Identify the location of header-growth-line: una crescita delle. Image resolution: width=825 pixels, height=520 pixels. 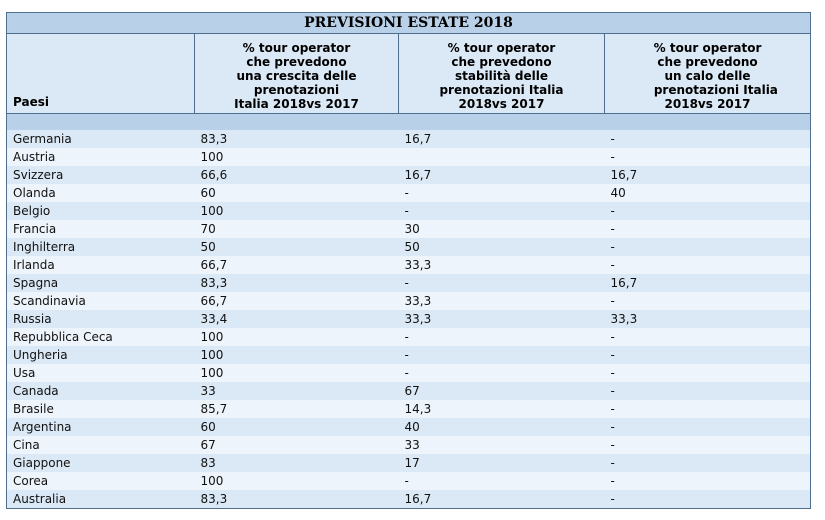
(296, 76).